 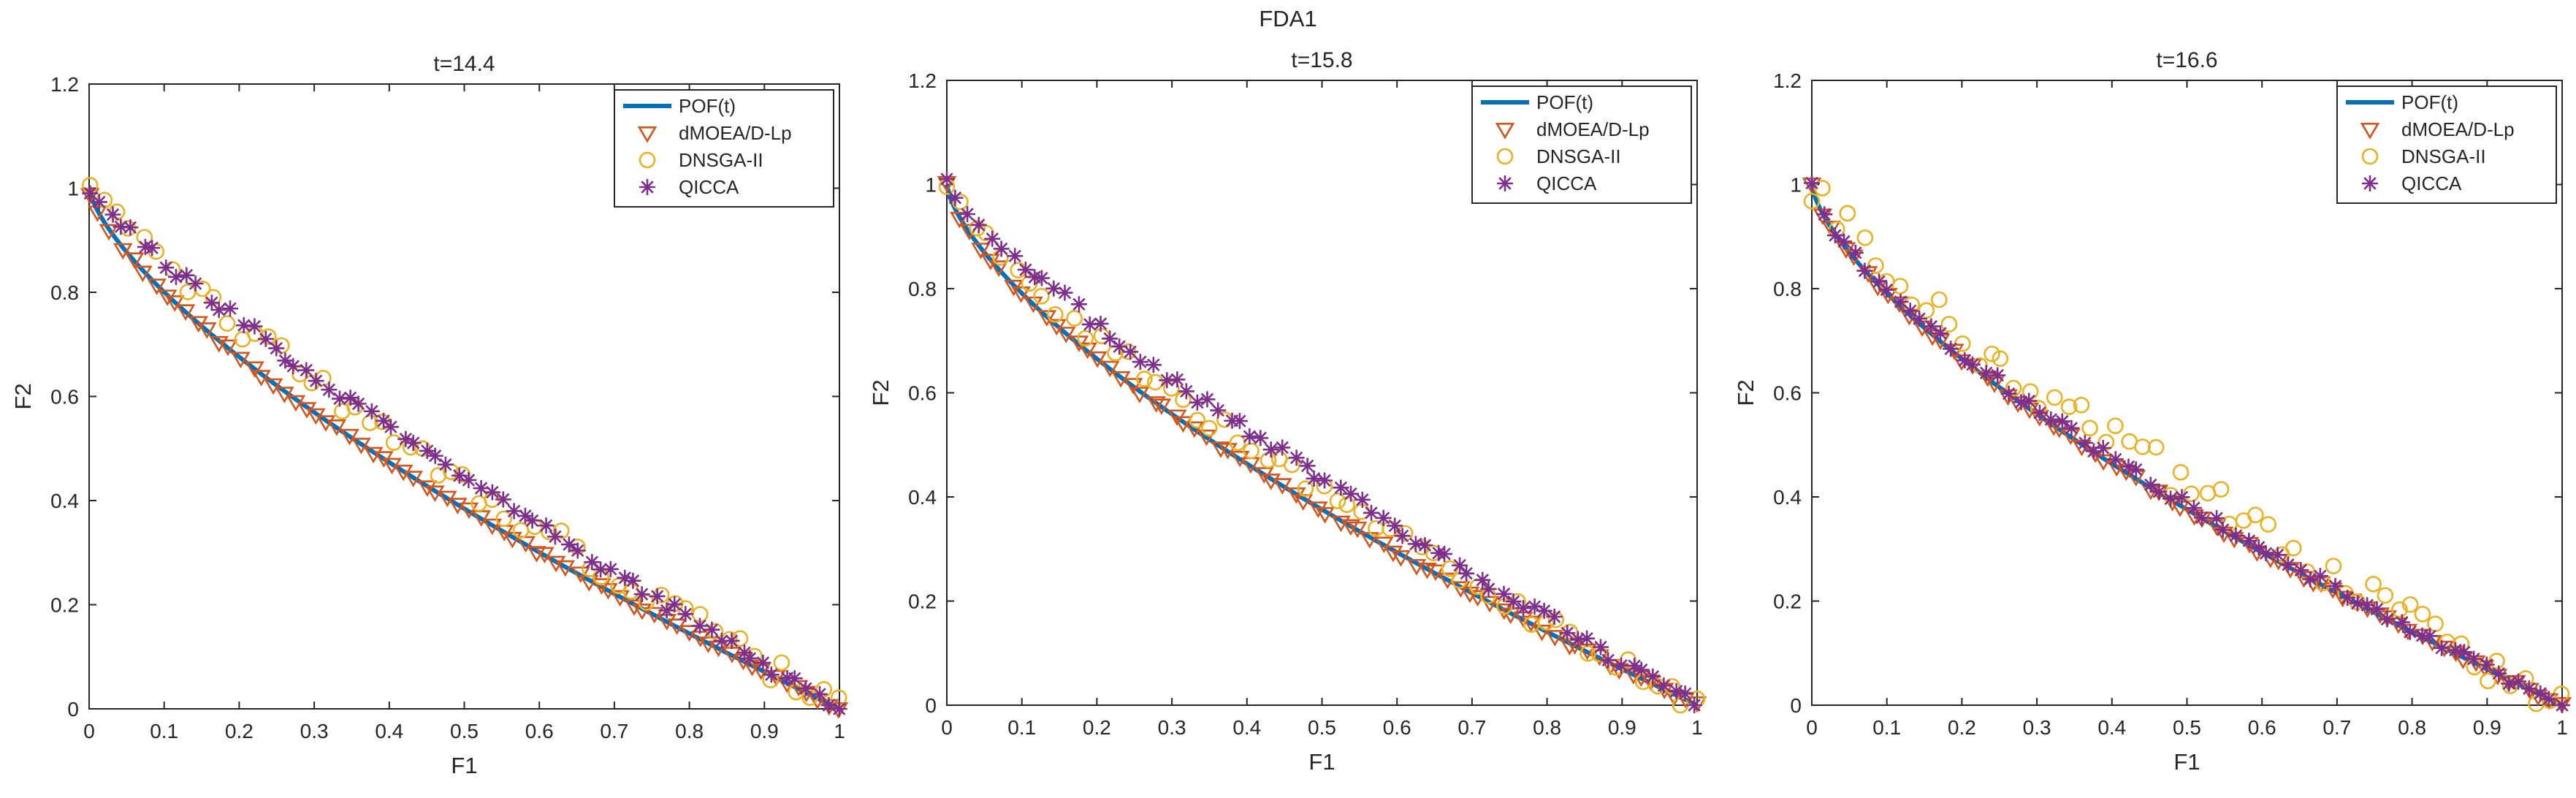 What do you see at coordinates (314, 731) in the screenshot?
I see `x-tick-label: 0.3` at bounding box center [314, 731].